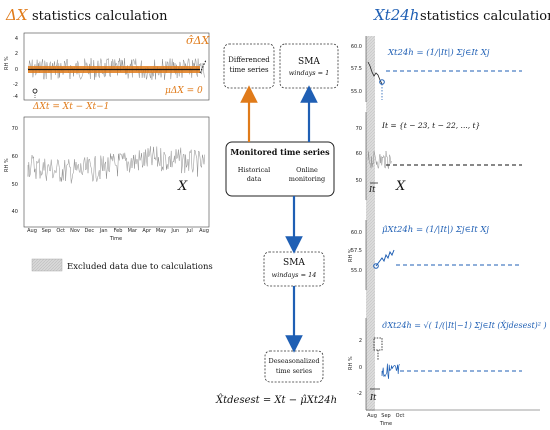 The height and width of the screenshot is (430, 550). What do you see at coordinates (280, 152) in the screenshot?
I see `monitored-title: Monitored time series` at bounding box center [280, 152].